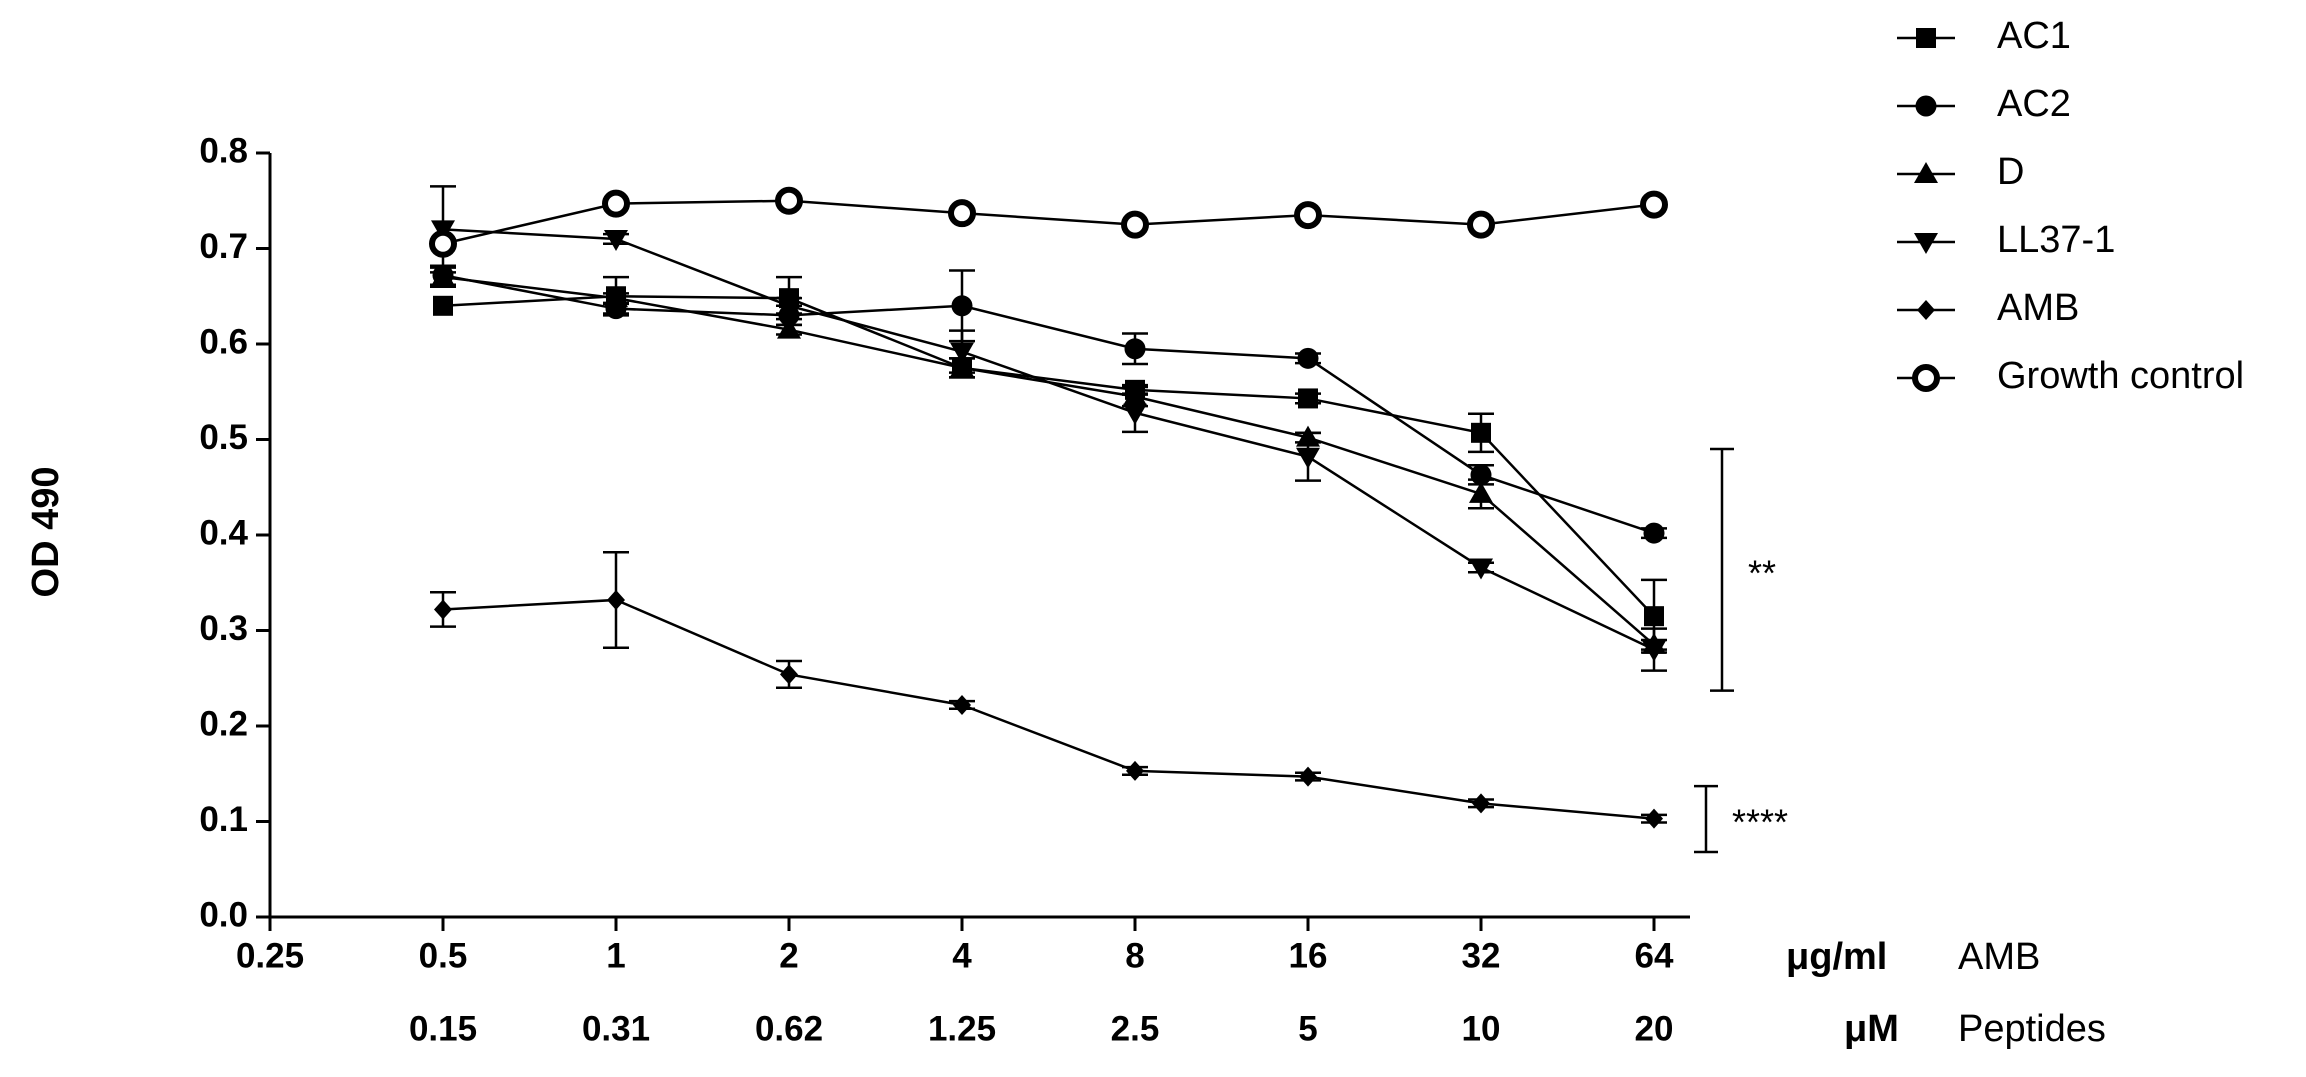  I want to click on y-tick-label: 0.0, so click(223, 914).